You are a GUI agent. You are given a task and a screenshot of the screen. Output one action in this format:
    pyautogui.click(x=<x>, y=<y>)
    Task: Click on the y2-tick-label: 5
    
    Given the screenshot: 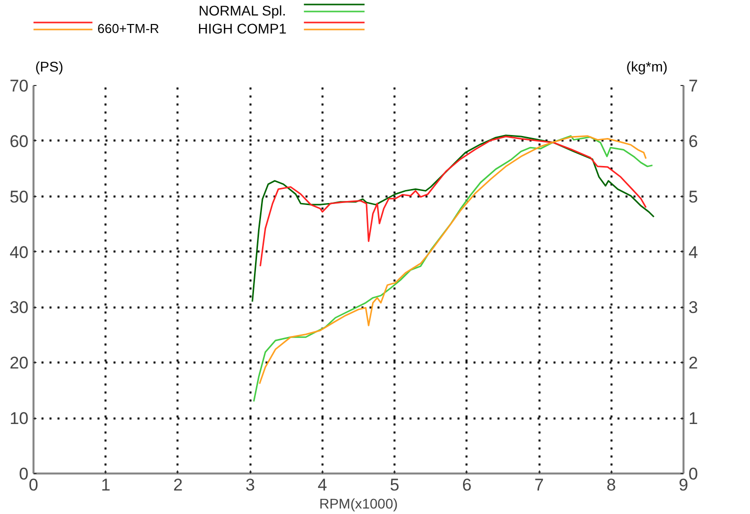 What is the action you would take?
    pyautogui.click(x=693, y=196)
    